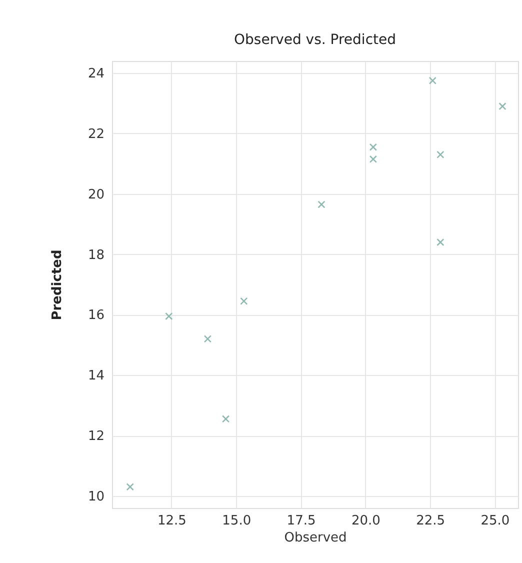 This screenshot has width=522, height=563. What do you see at coordinates (96, 496) in the screenshot?
I see `y-tick-label: 10` at bounding box center [96, 496].